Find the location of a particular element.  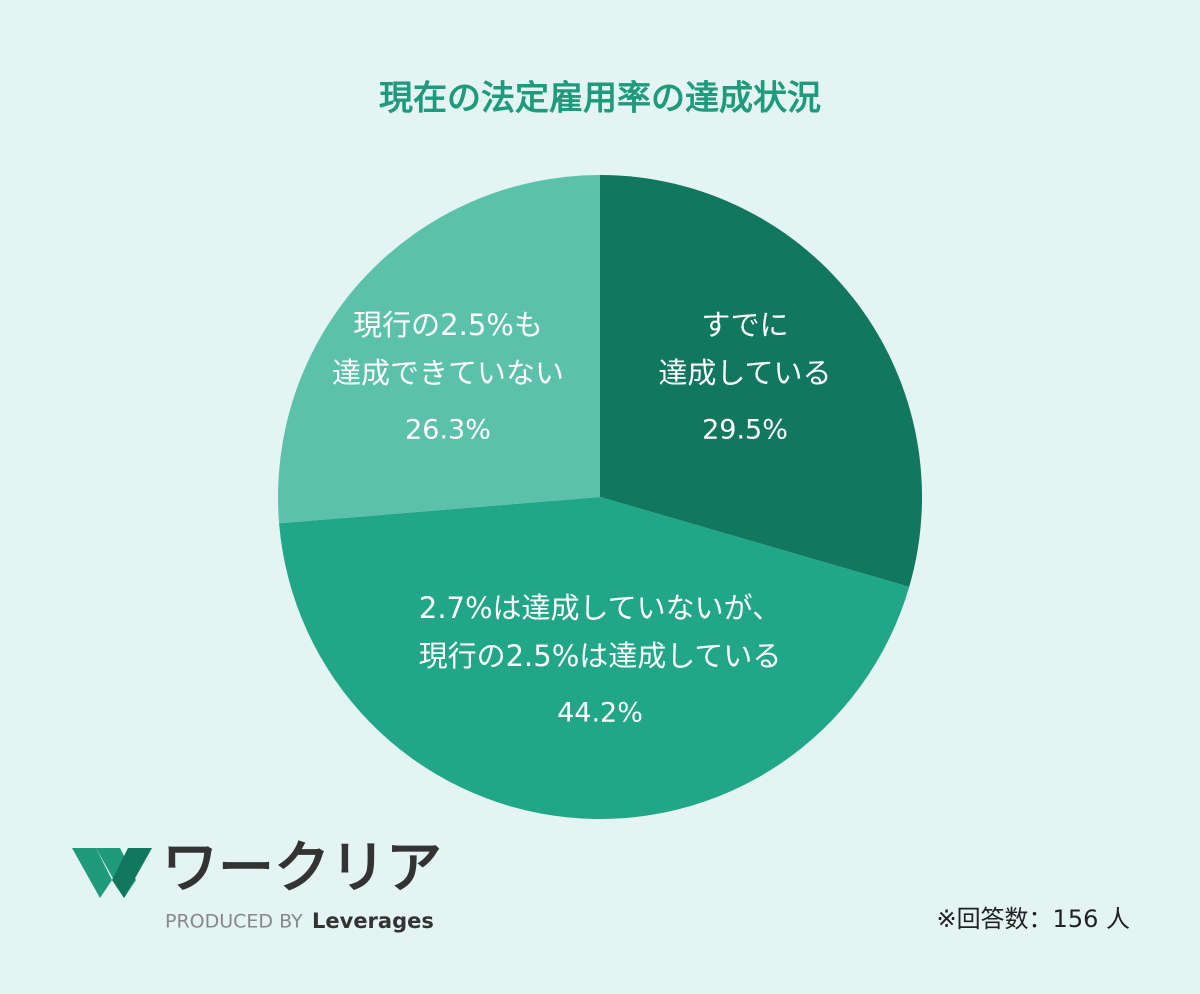

slice-label: 達成できていない is located at coordinates (448, 373).